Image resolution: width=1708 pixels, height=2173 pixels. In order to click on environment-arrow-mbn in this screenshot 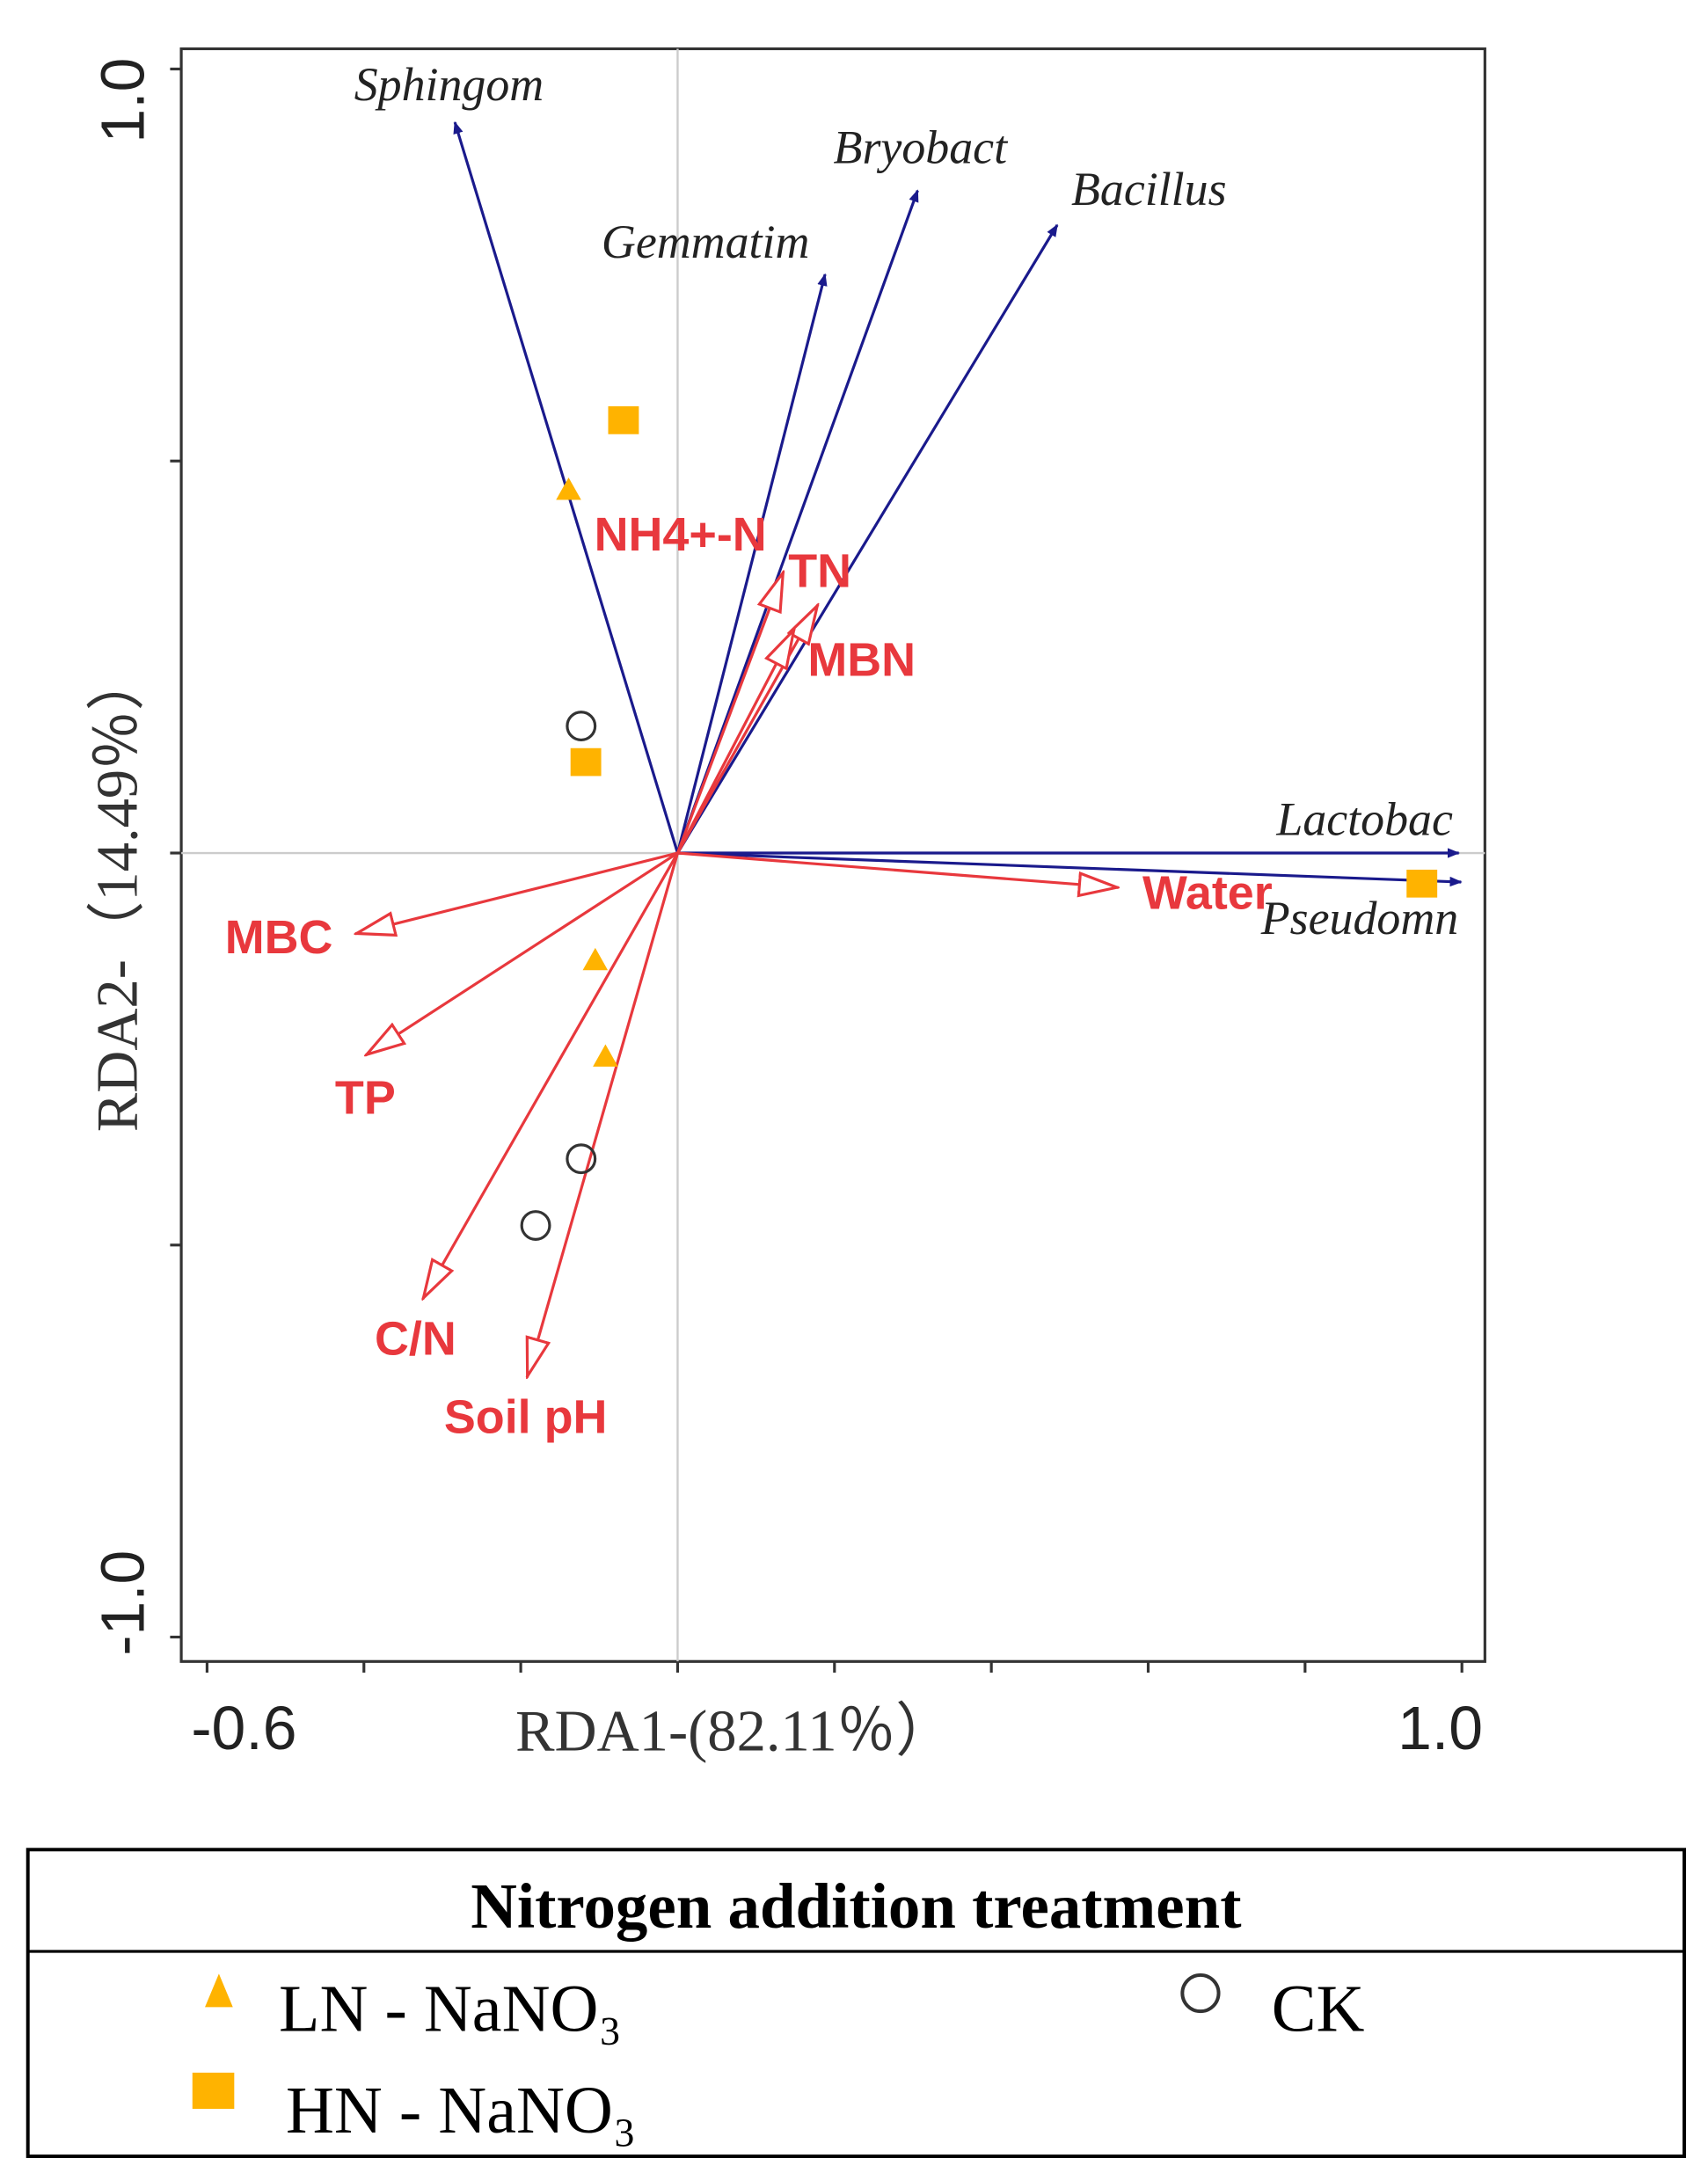, I will do `click(735, 741)`.